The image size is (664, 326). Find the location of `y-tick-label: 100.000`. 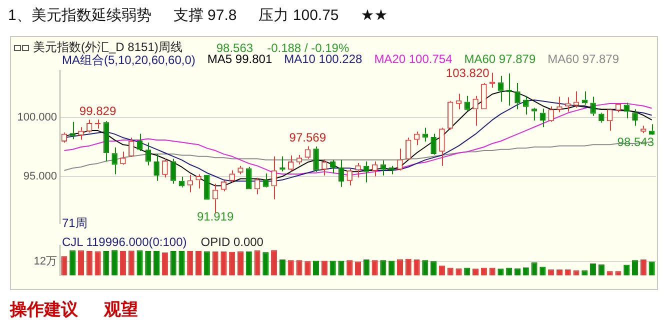

y-tick-label: 100.000 is located at coordinates (37, 118).